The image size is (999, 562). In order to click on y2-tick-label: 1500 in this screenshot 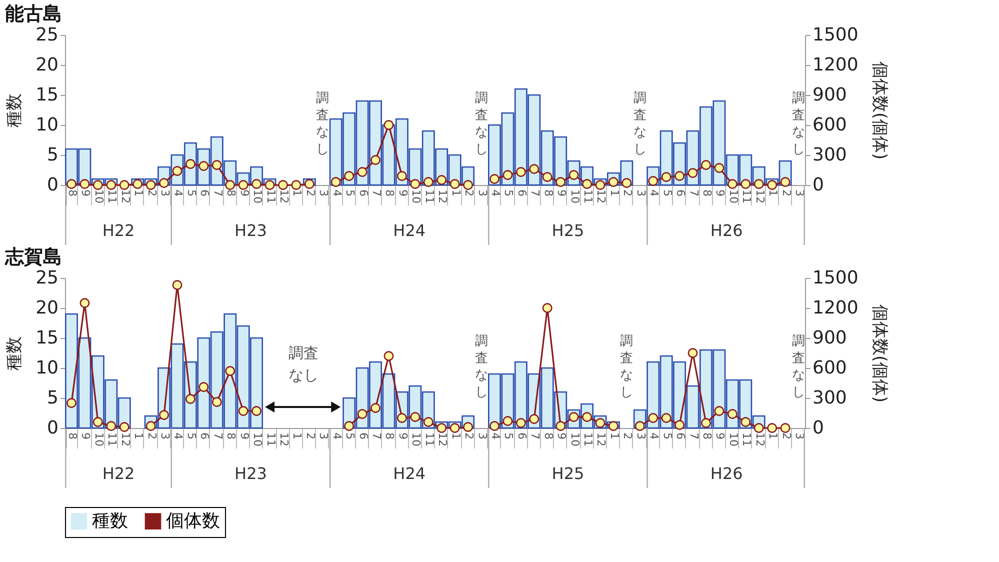, I will do `click(835, 278)`.